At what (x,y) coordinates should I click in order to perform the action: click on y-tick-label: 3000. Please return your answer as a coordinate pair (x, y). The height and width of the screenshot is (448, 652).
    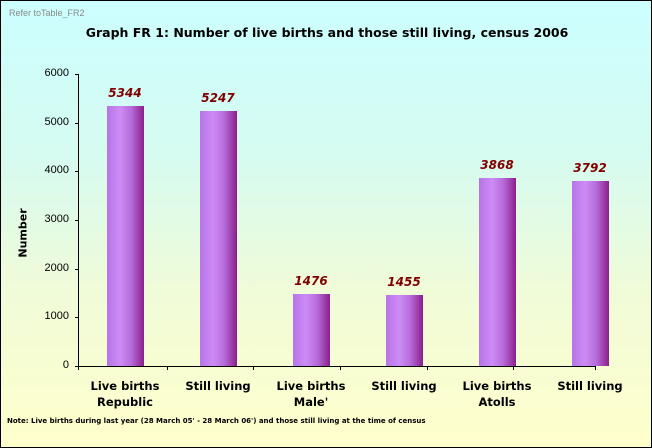
    Looking at the image, I should click on (56, 219).